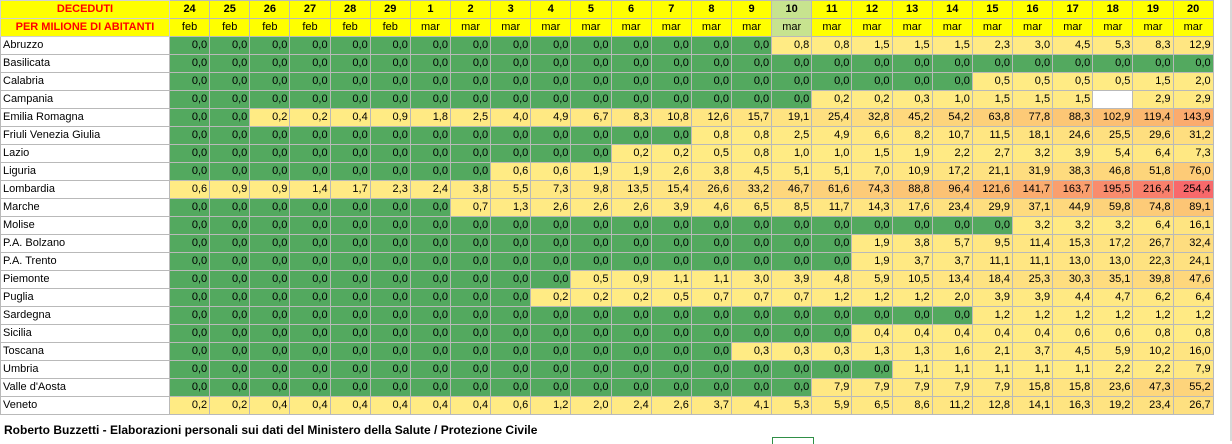 The width and height of the screenshot is (1232, 444). I want to click on value-cell: 0,5, so click(711, 153).